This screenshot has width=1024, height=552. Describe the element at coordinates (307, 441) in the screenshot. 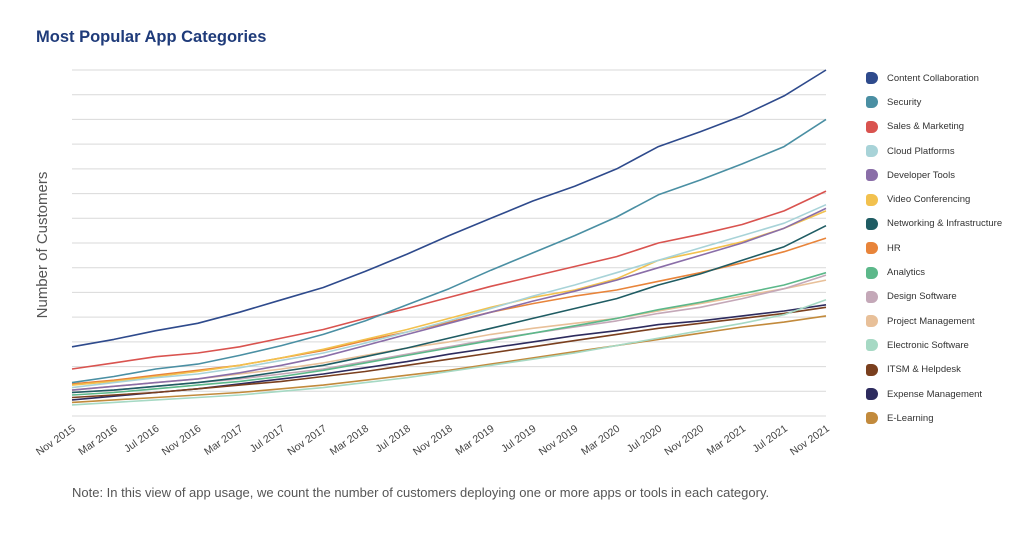

I see `x-tick-label: Nov 2017` at that location.